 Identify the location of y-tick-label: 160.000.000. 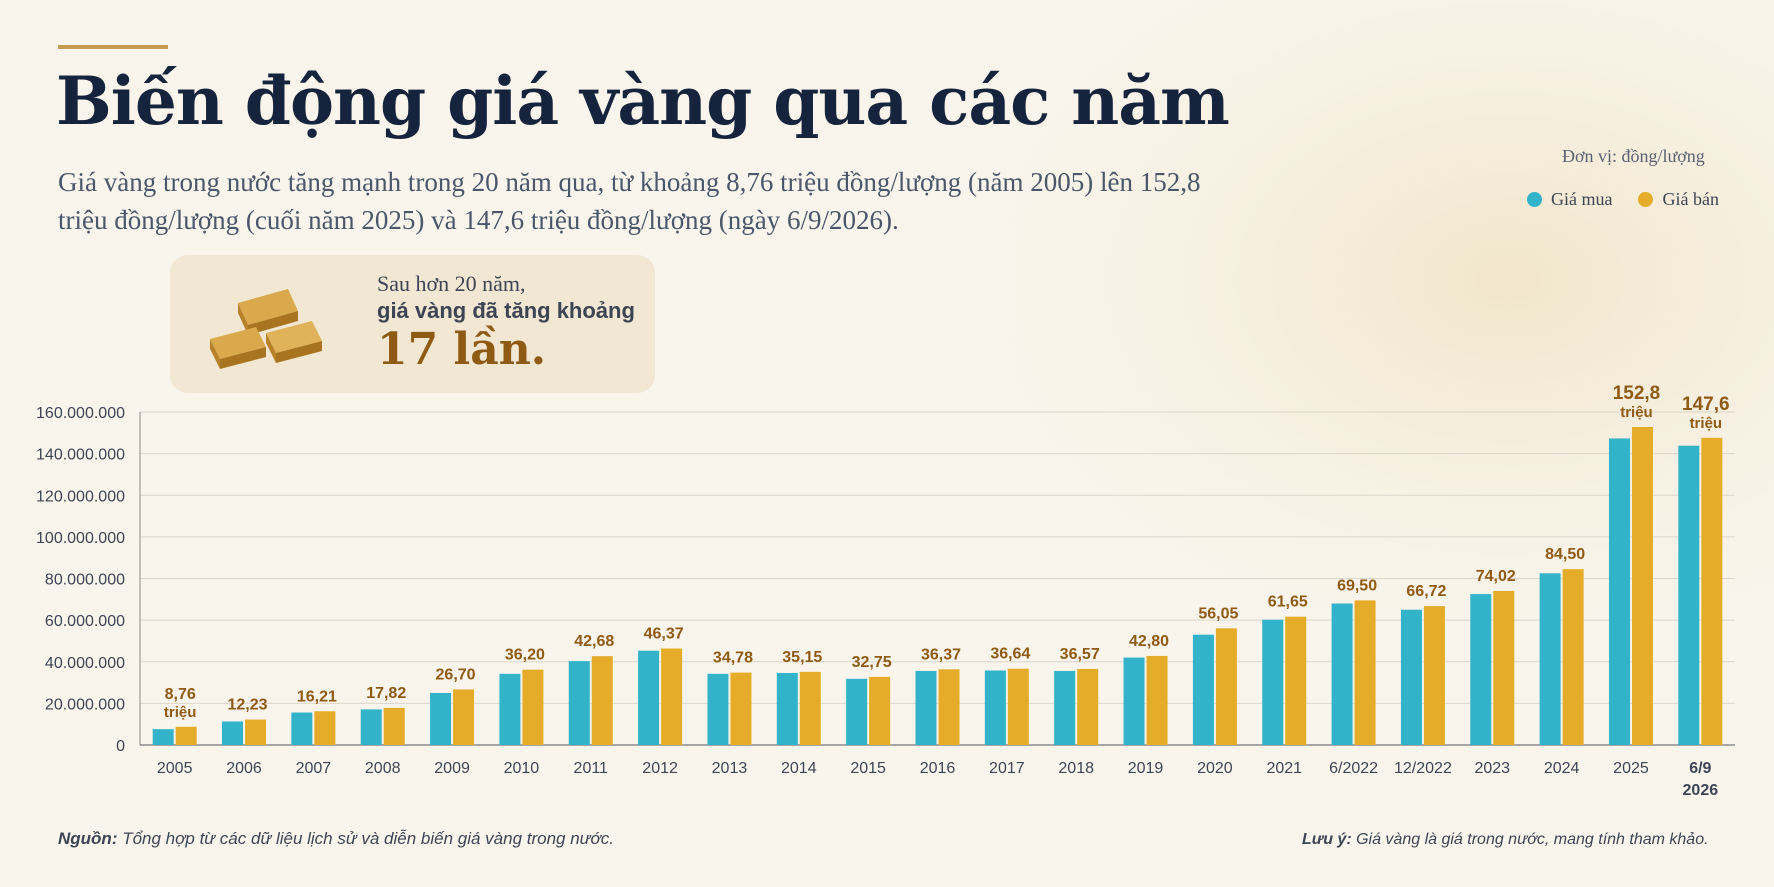
(80, 413).